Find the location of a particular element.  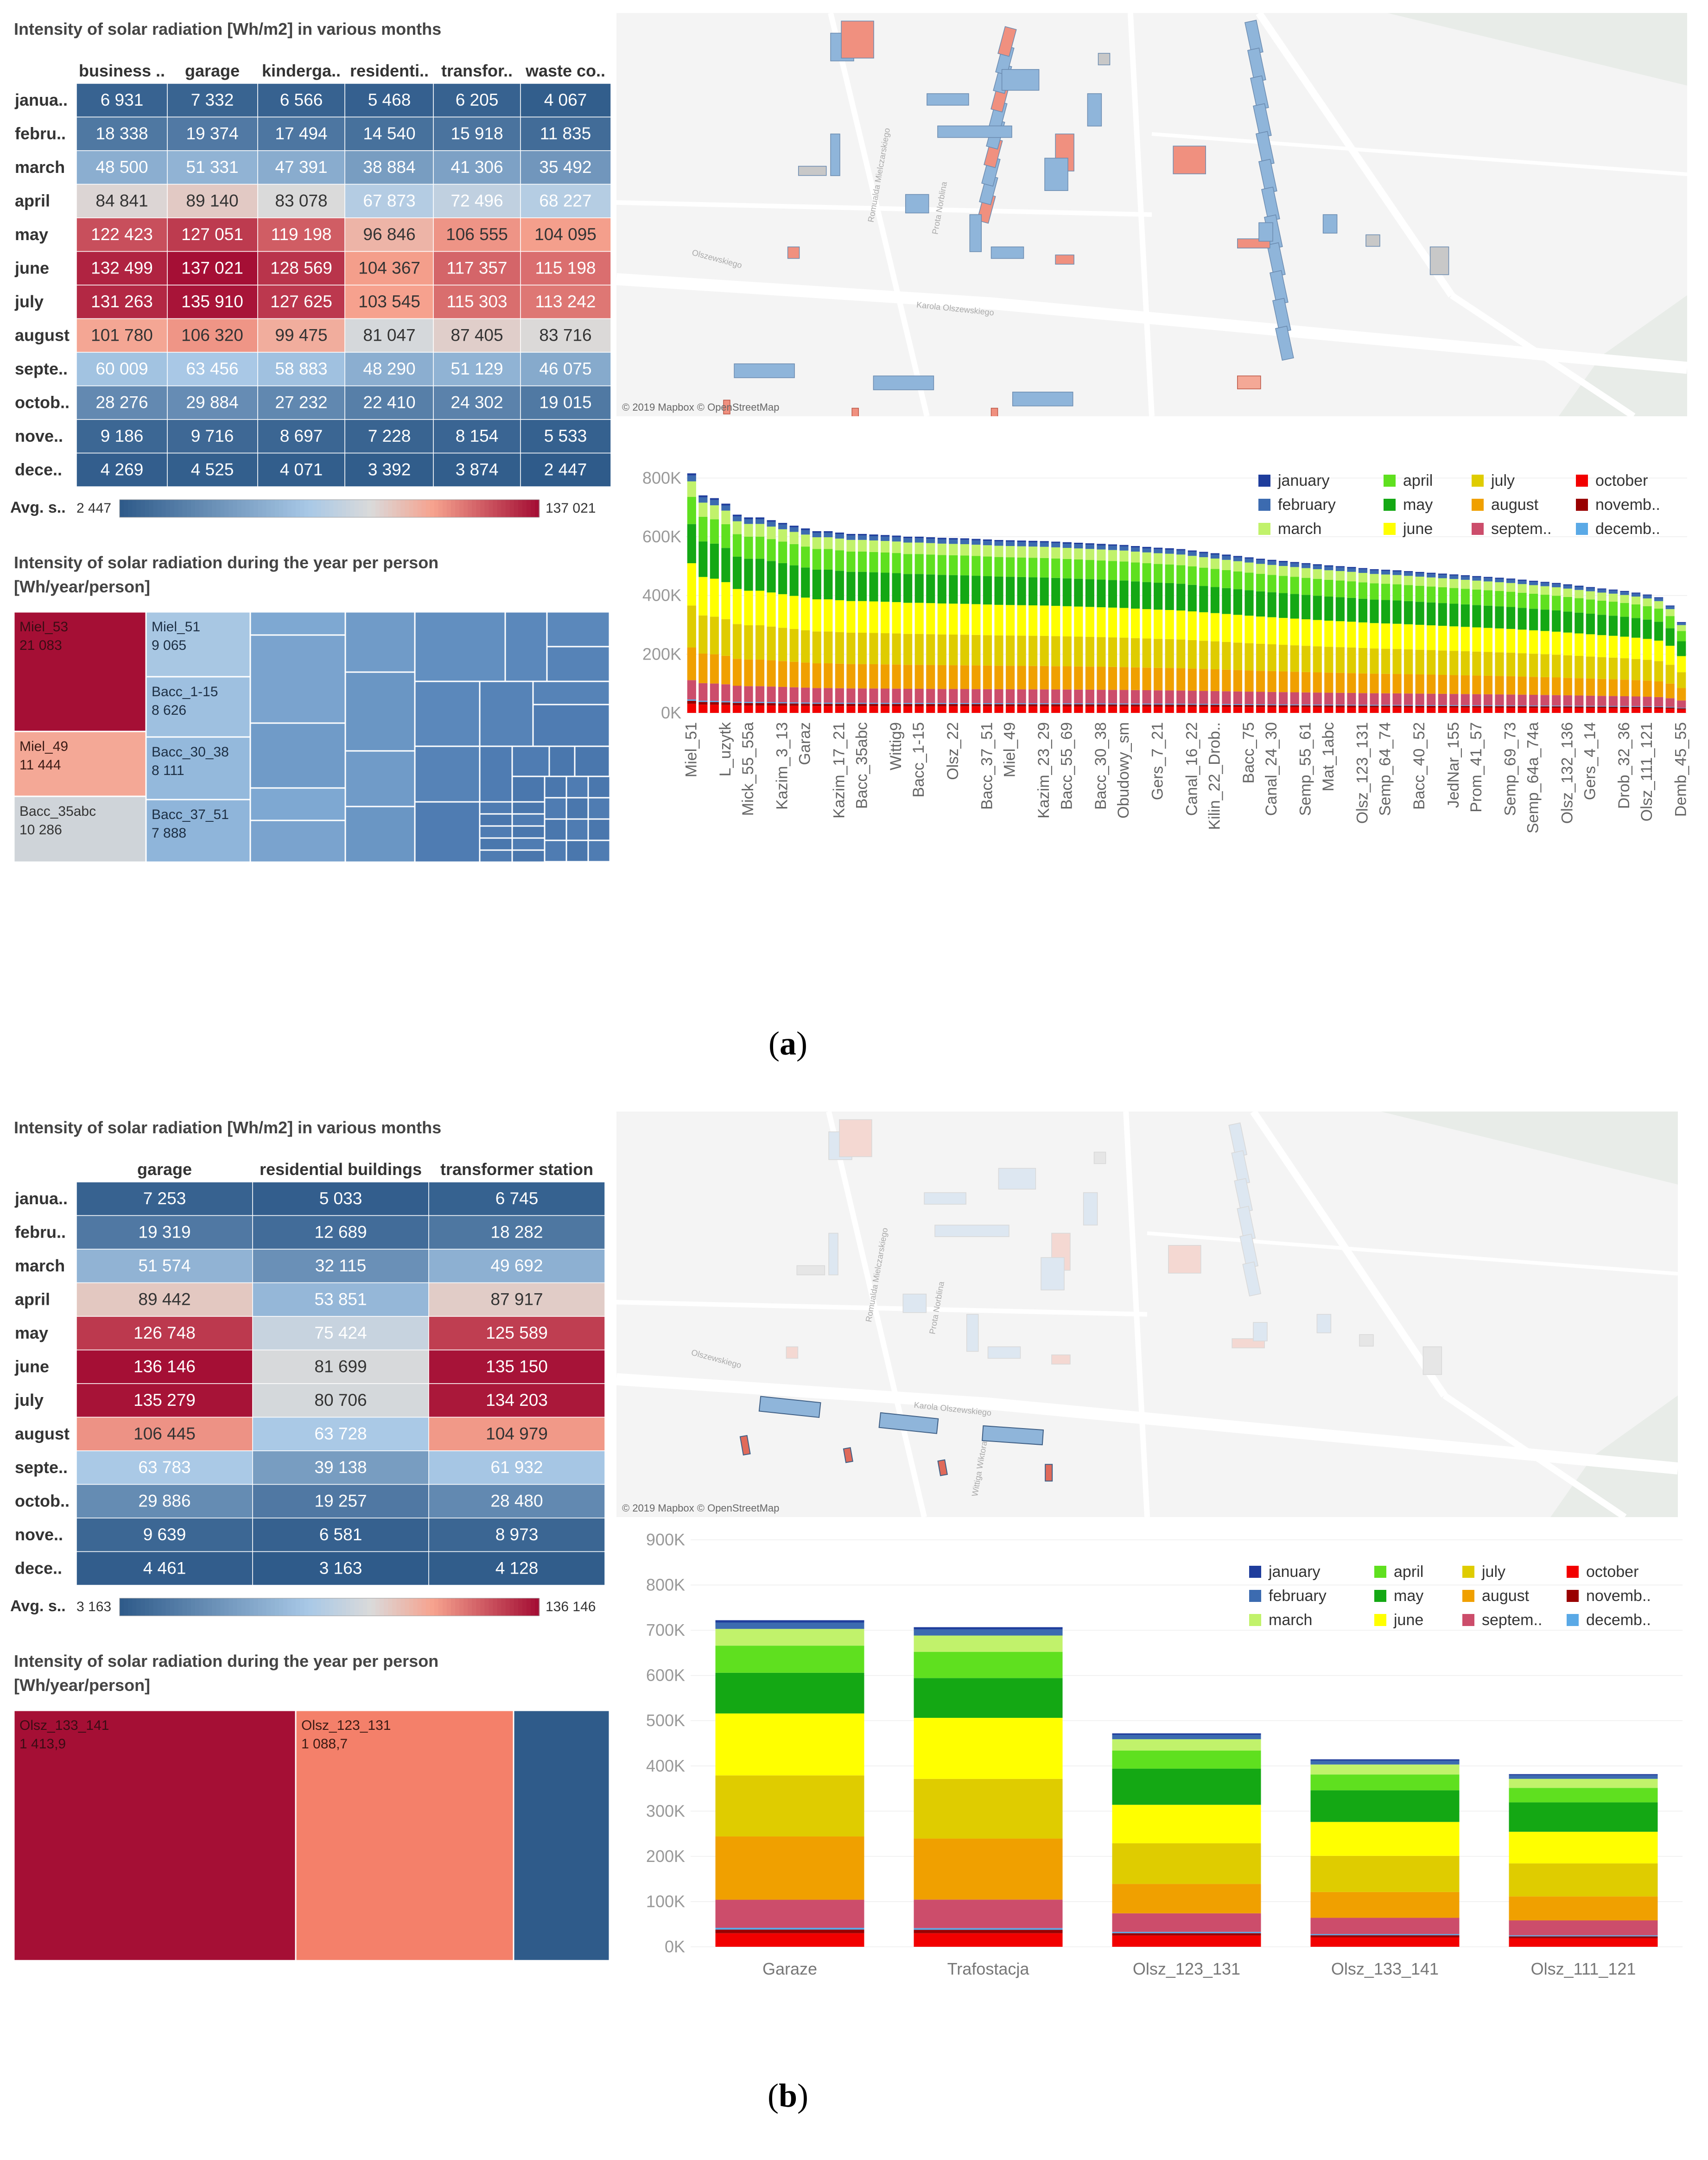

row-header: janua.. is located at coordinates (41, 1198).